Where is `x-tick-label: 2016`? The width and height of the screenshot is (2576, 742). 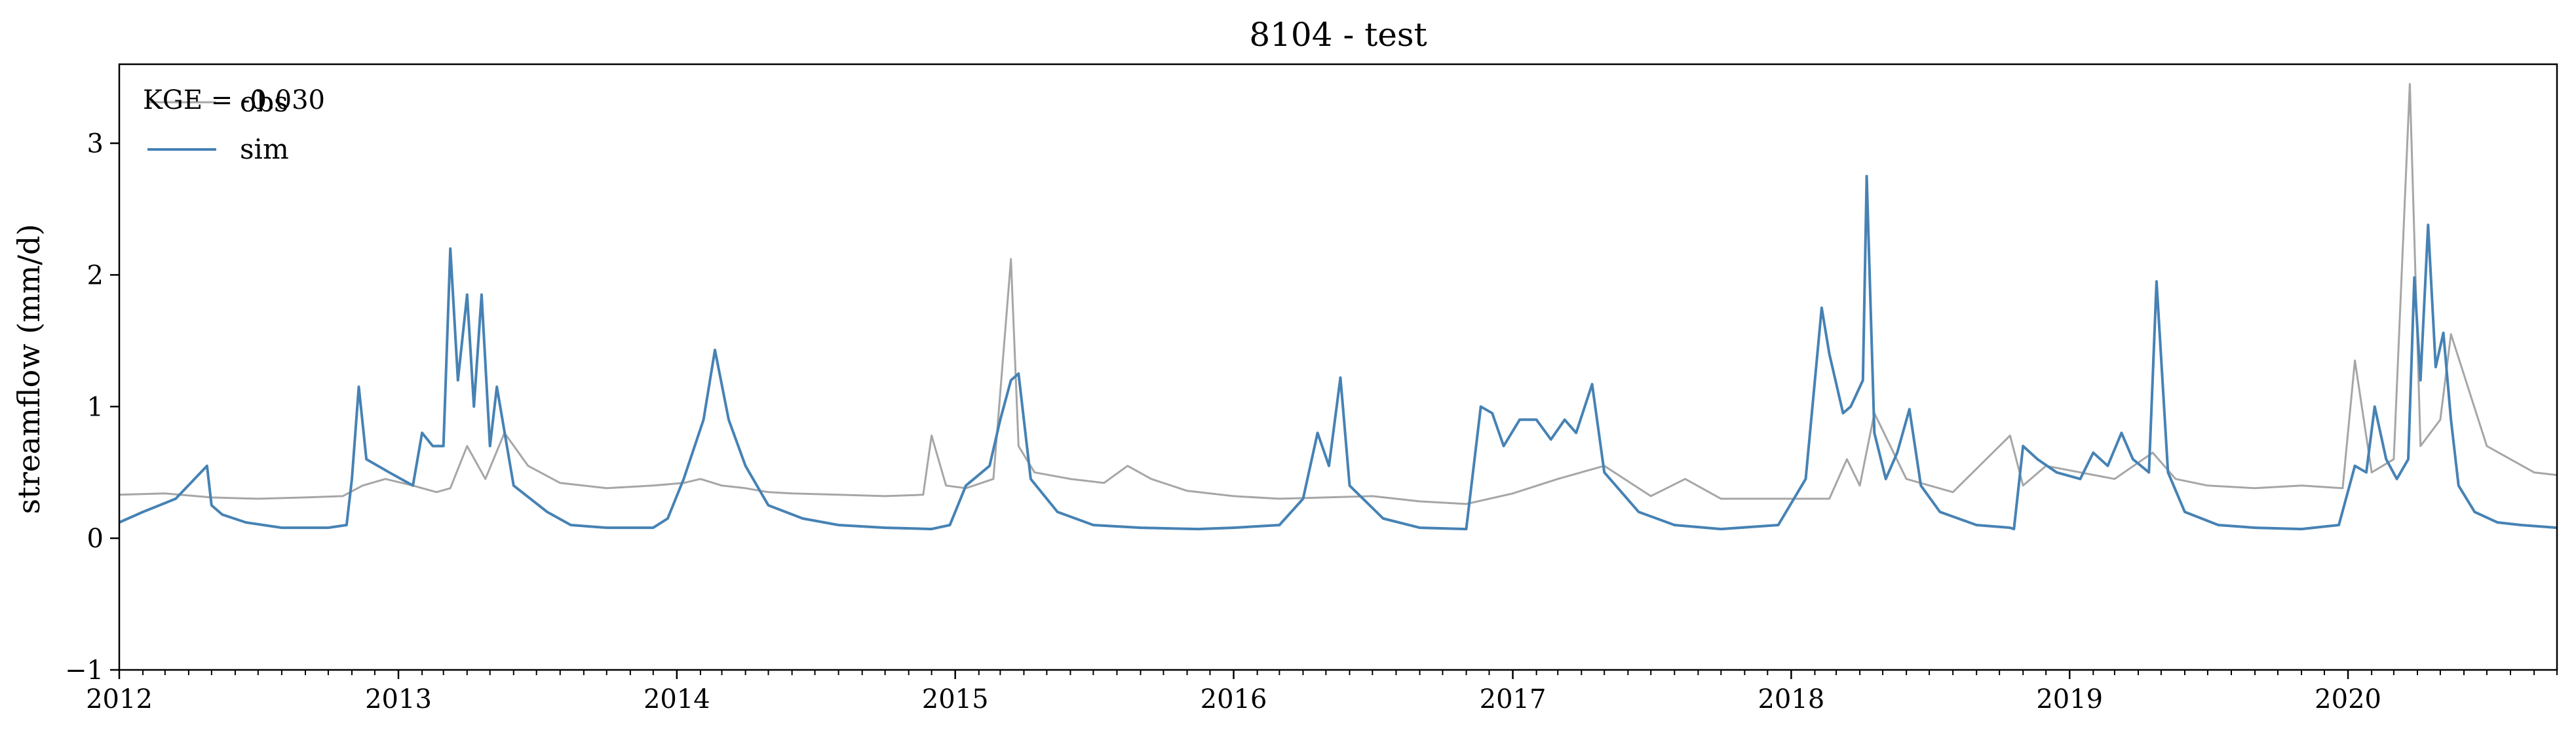
x-tick-label: 2016 is located at coordinates (1234, 699).